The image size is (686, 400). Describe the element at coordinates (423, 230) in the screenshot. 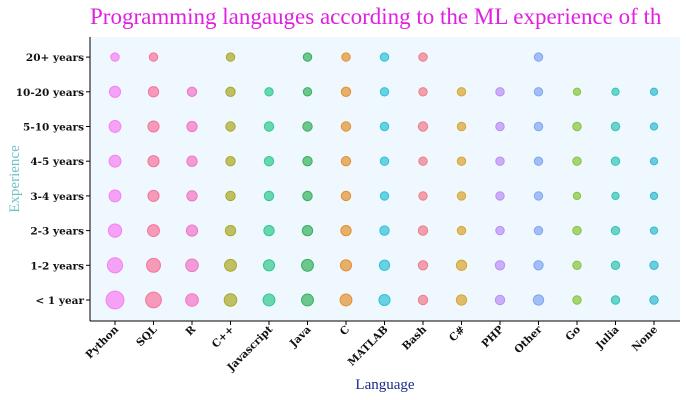

I see `bubble-bash-2-3-years` at that location.